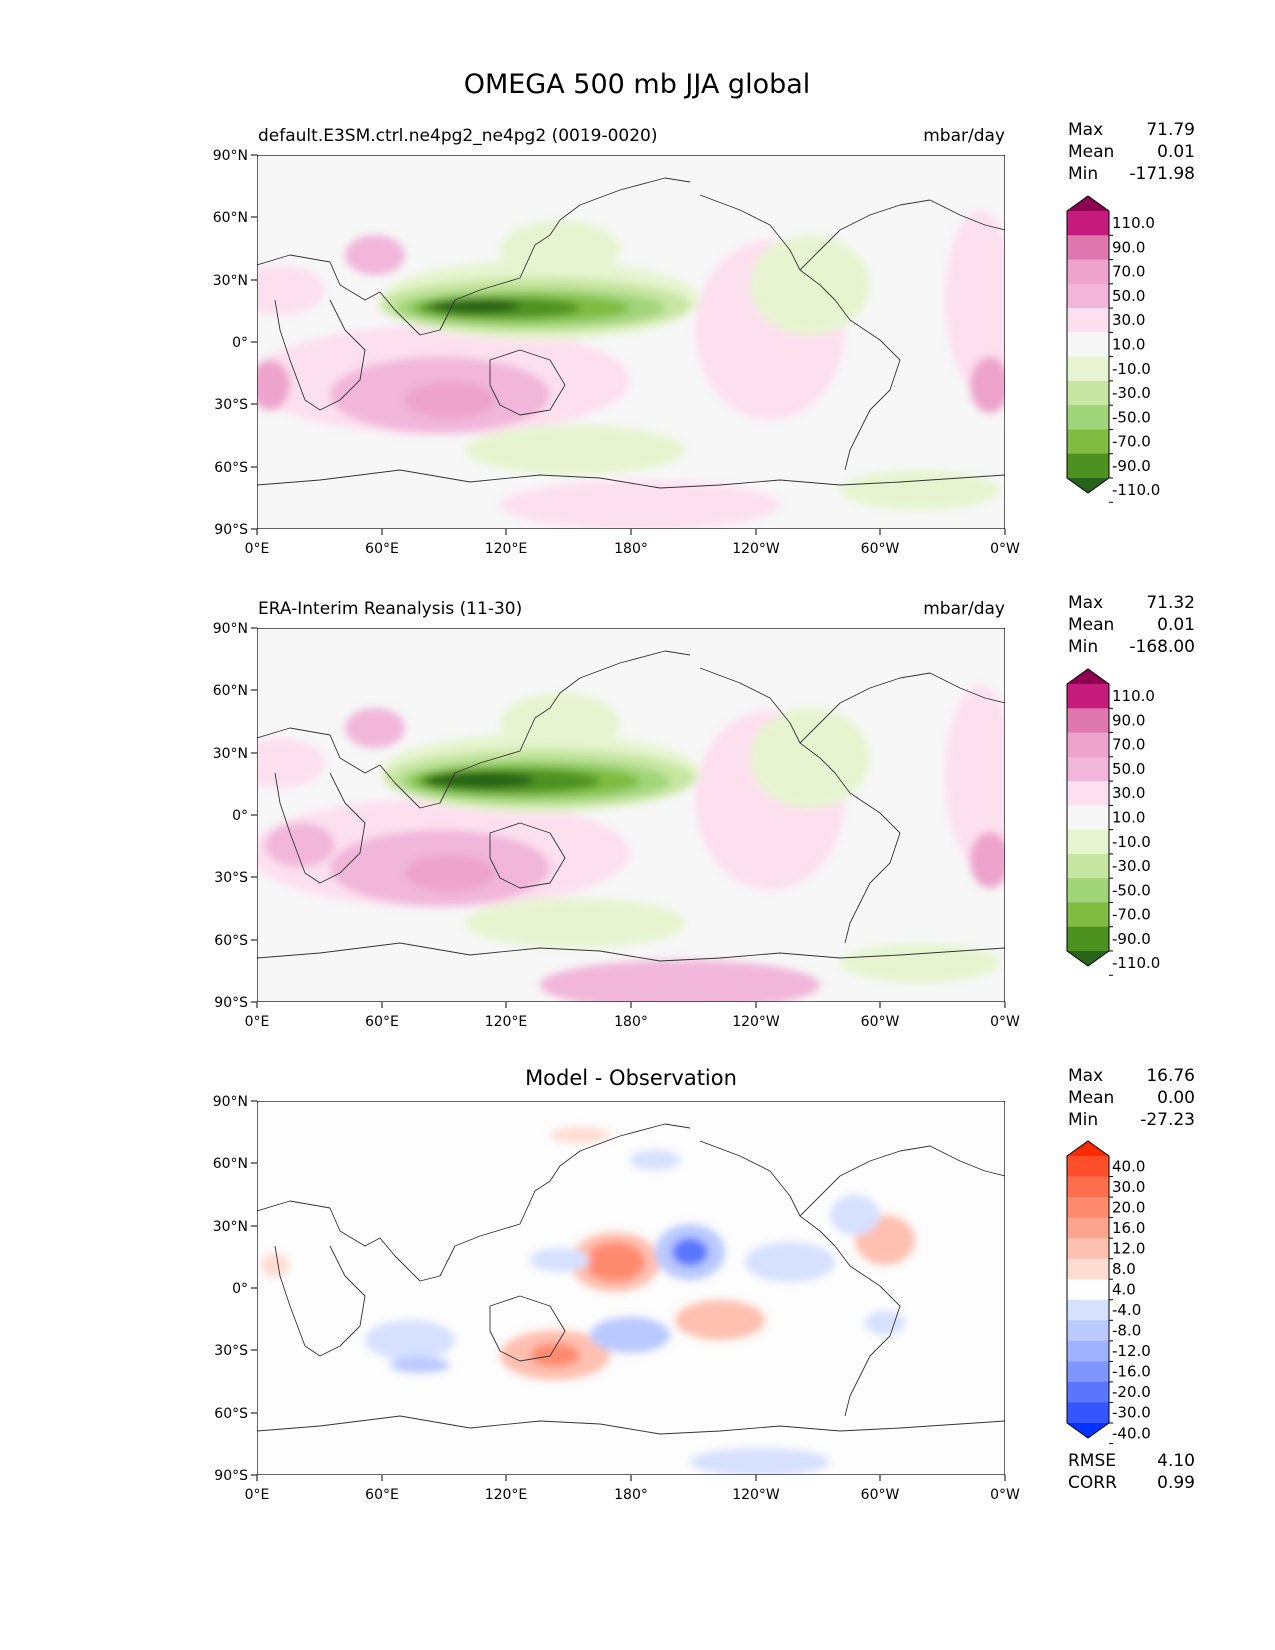 The height and width of the screenshot is (1650, 1275). What do you see at coordinates (390, 609) in the screenshot?
I see `panel-obs-title: ERA-Interim Reanalysis (11-30)` at bounding box center [390, 609].